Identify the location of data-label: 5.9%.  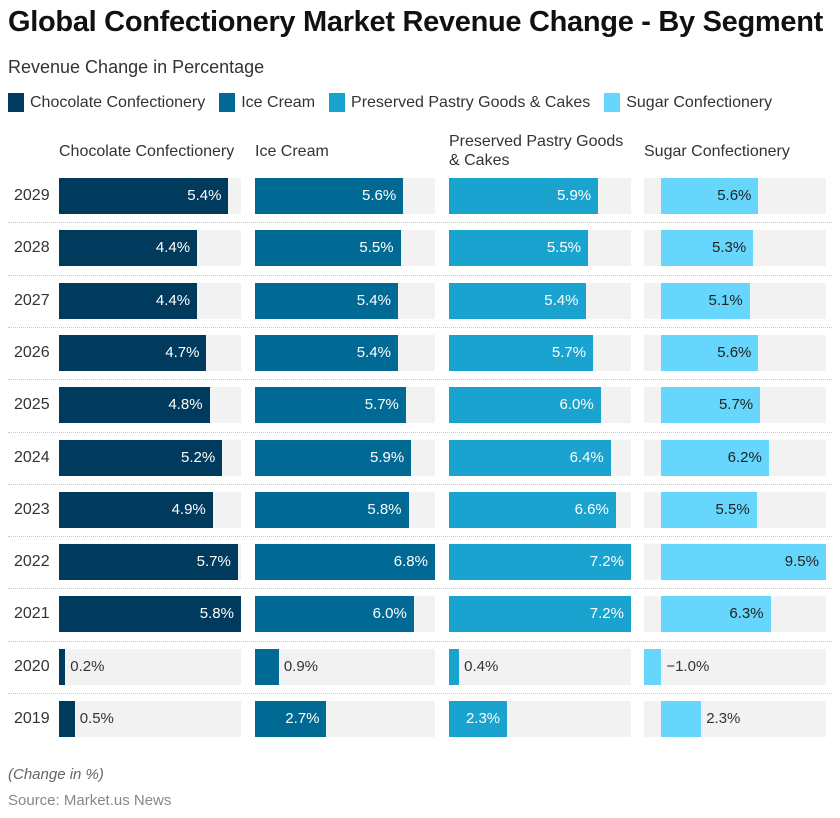
(574, 195).